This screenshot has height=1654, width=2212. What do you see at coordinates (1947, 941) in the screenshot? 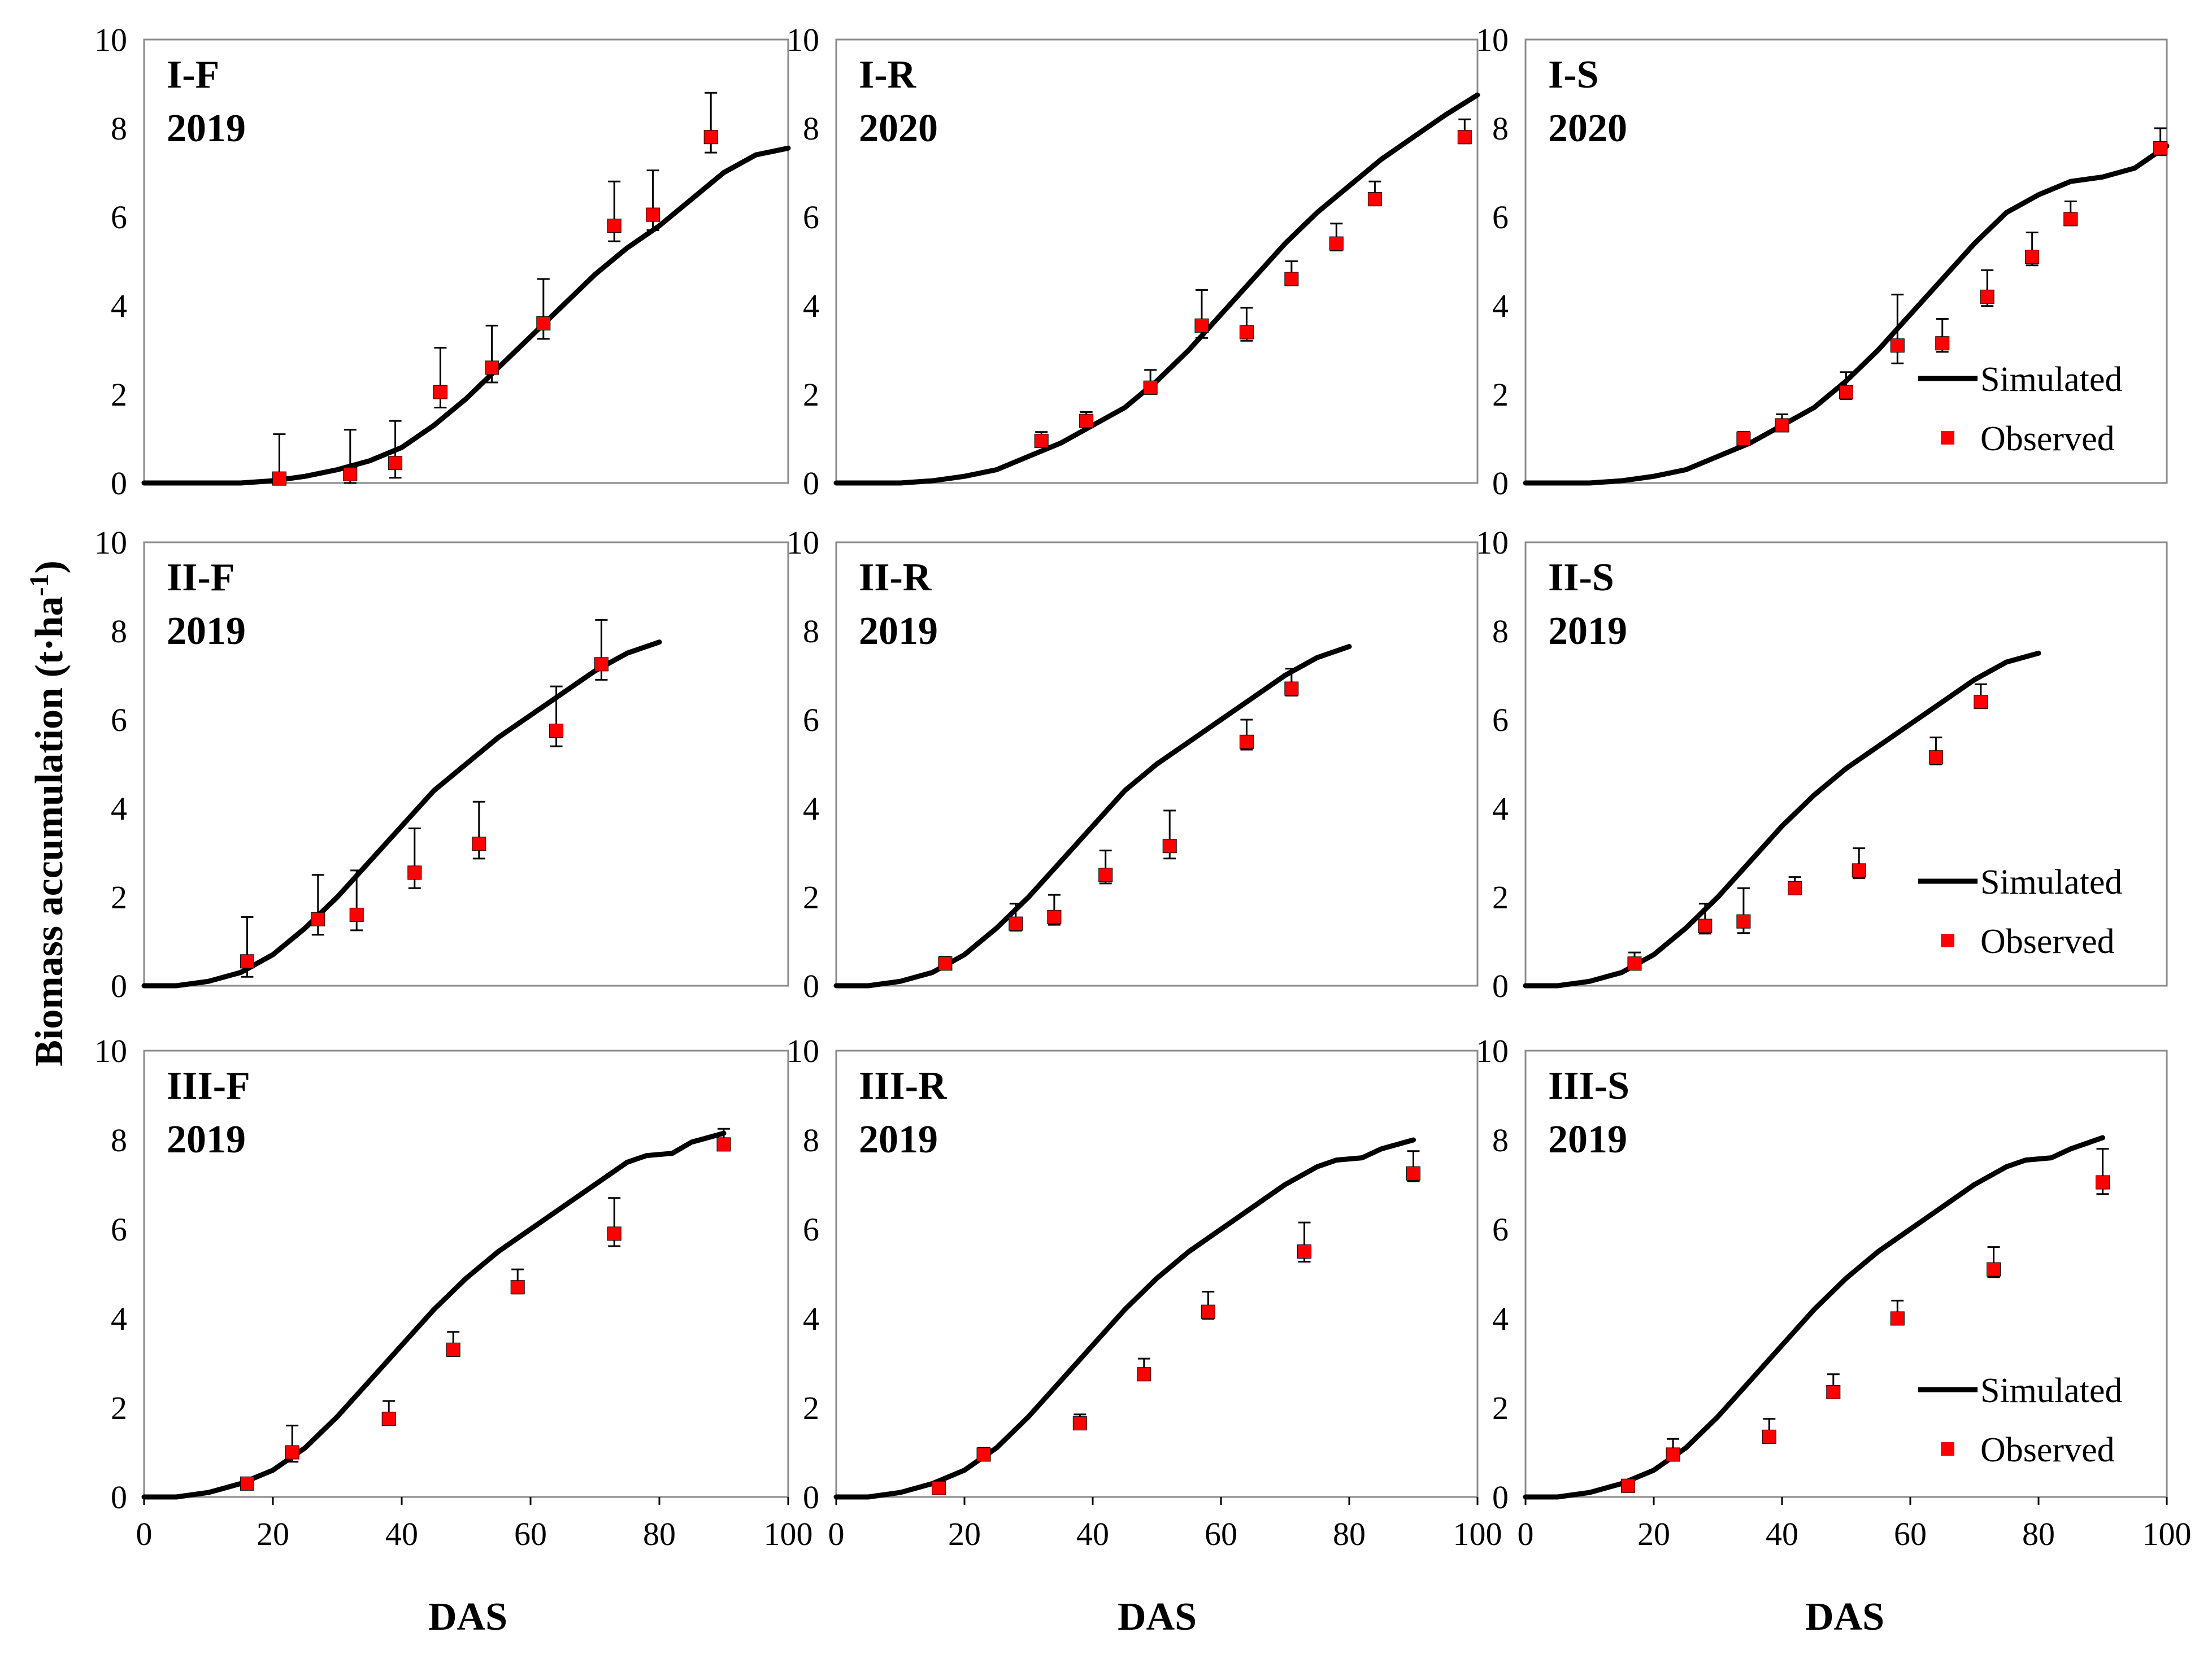
I see `legend-observed-swatch` at bounding box center [1947, 941].